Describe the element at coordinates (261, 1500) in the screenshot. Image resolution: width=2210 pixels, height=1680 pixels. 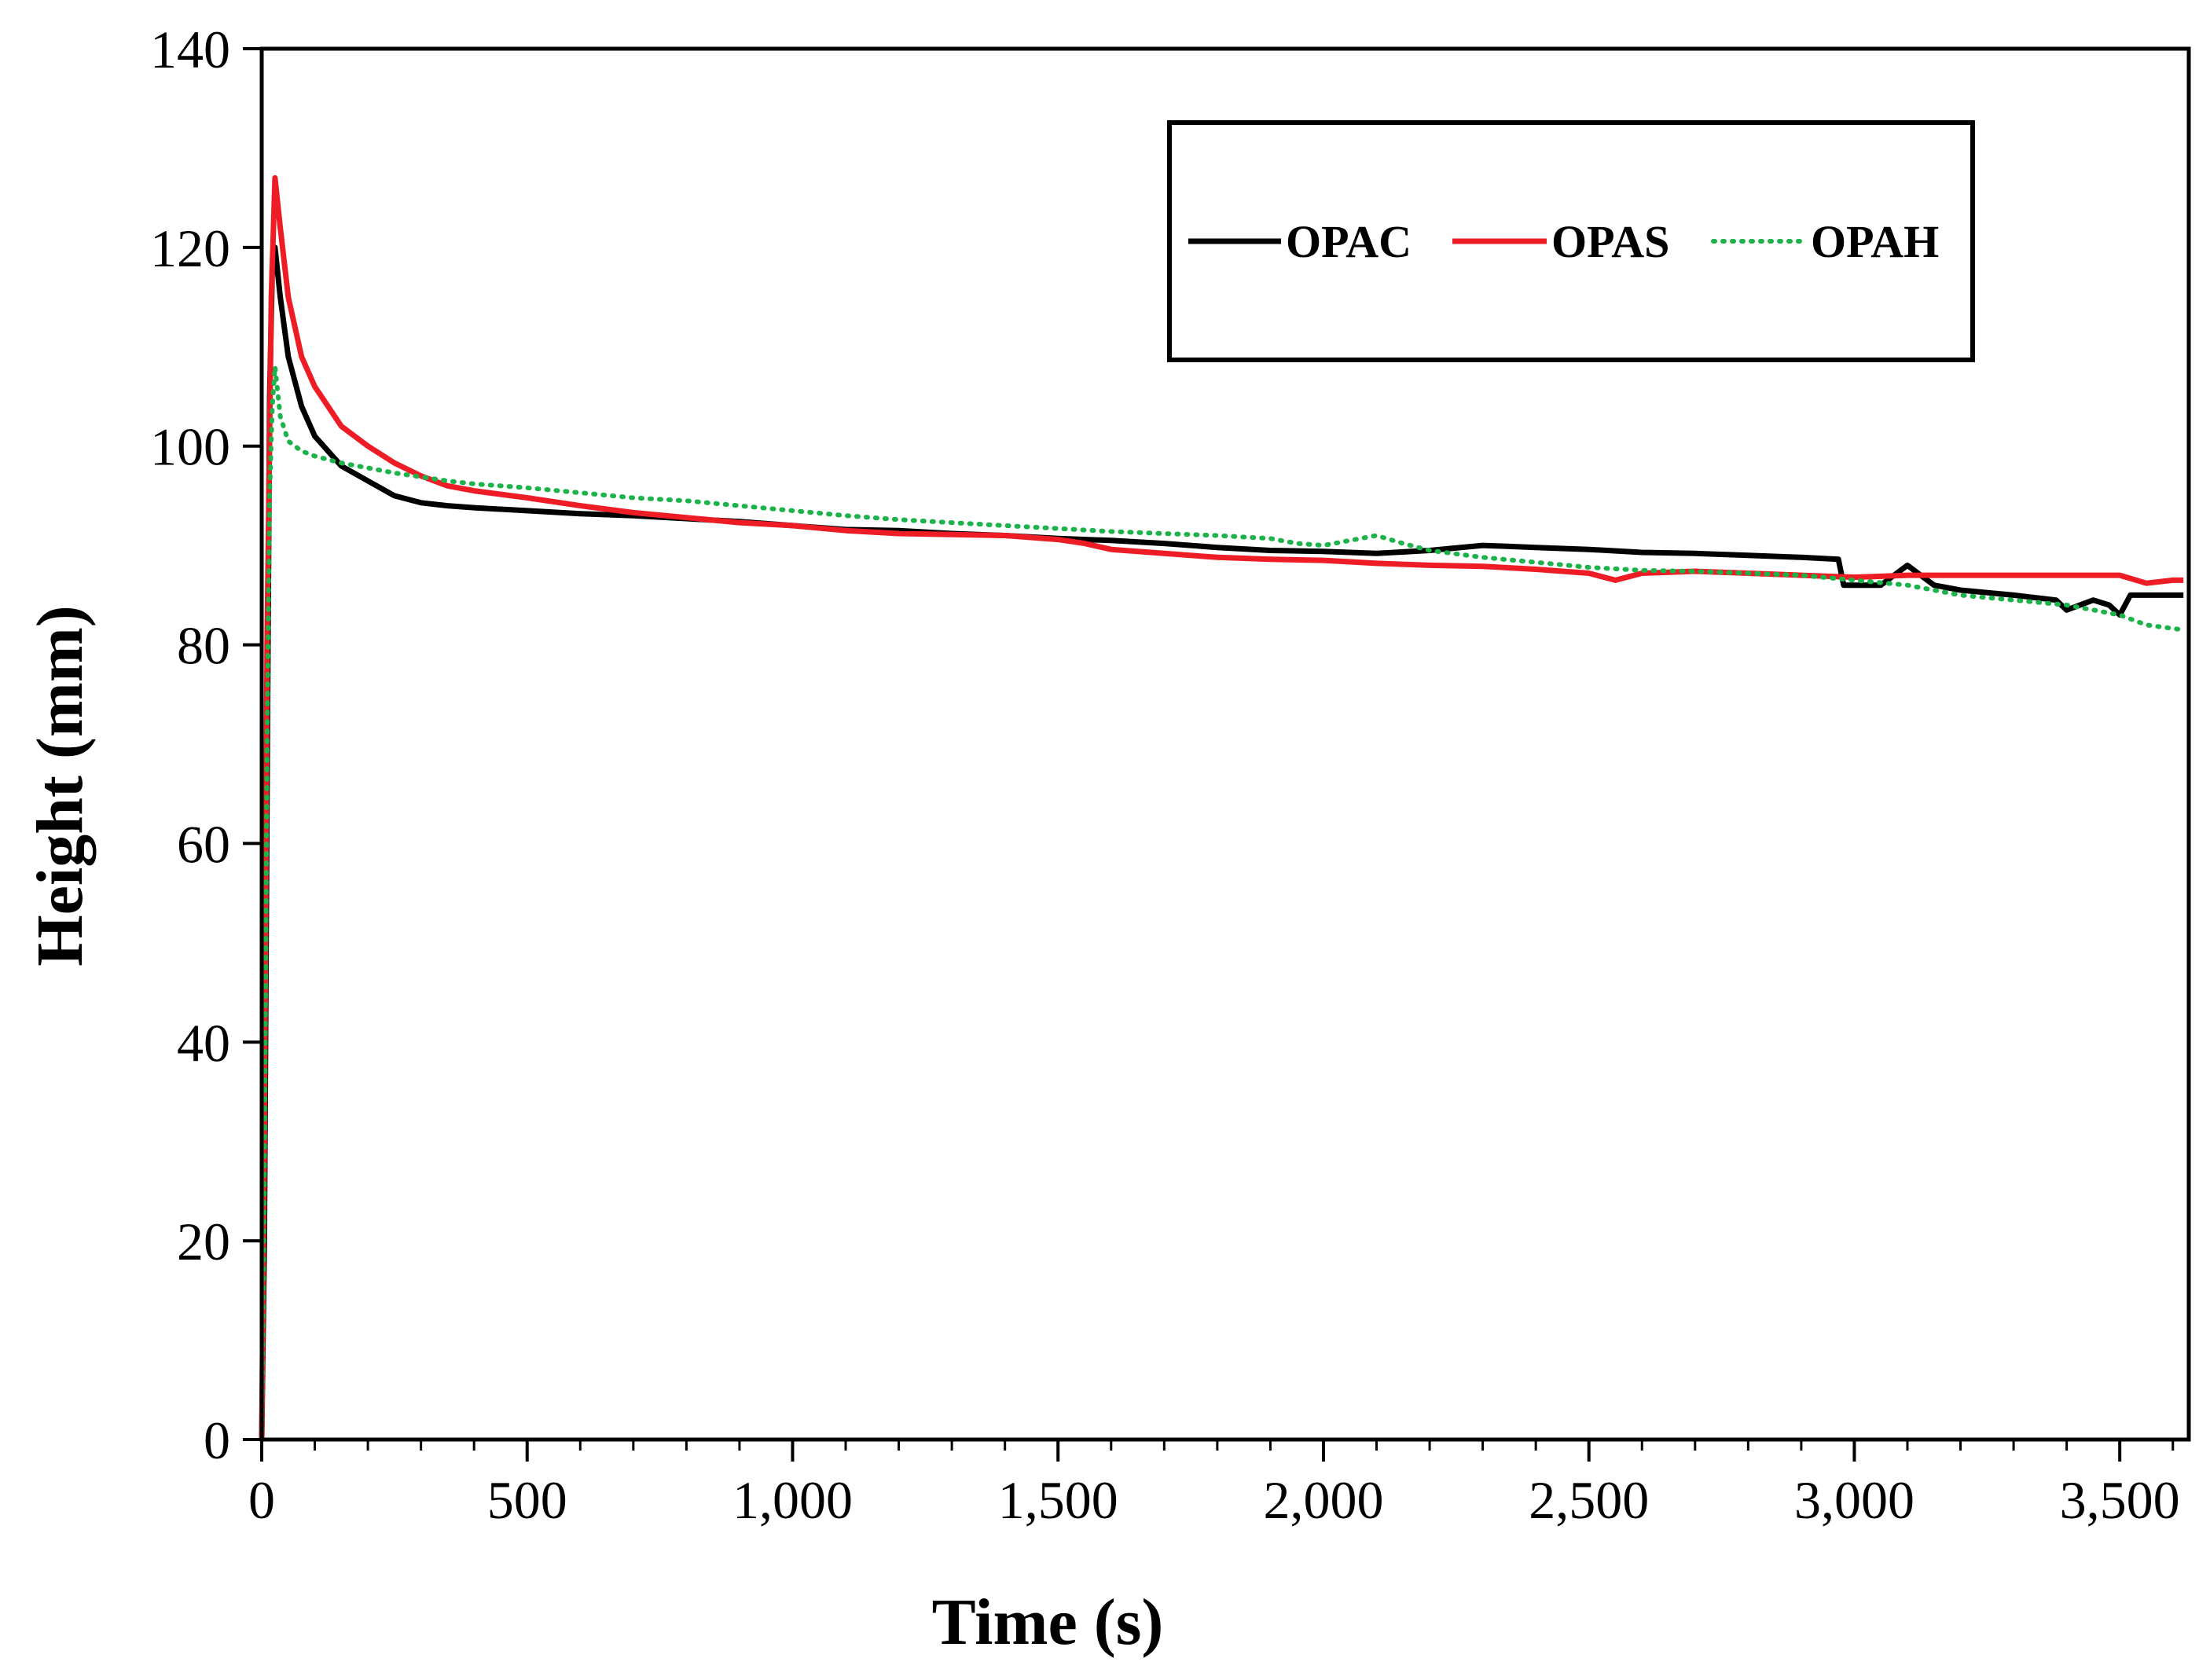
I see `x-tick-label: 0` at that location.